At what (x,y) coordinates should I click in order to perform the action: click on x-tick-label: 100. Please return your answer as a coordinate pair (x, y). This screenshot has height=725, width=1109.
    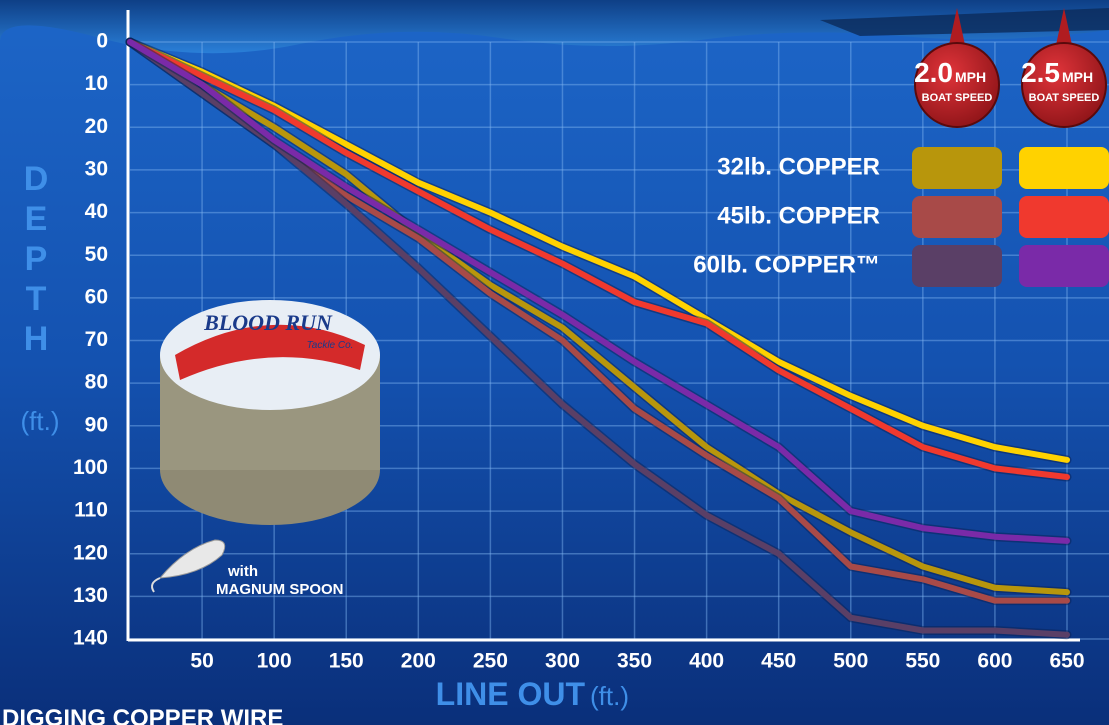
    Looking at the image, I should click on (274, 661).